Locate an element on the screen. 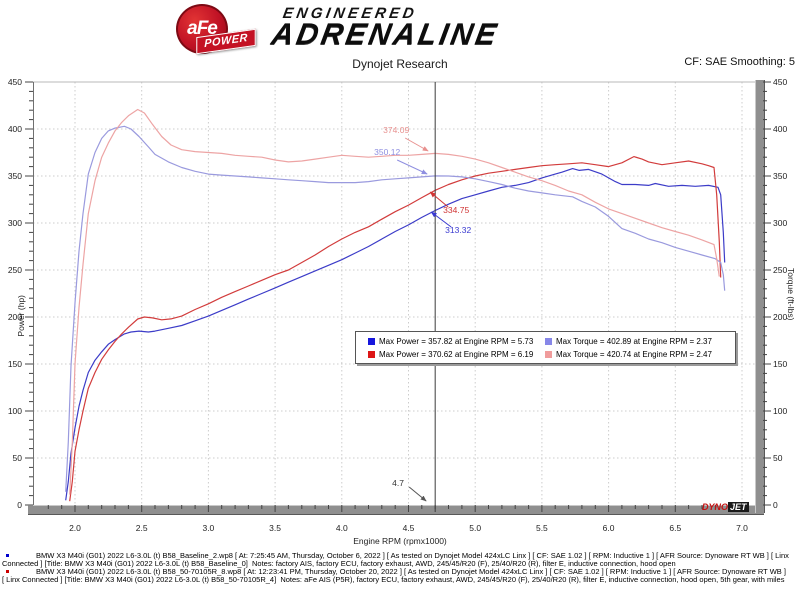 The image size is (800, 600). y-left-tick-label: 50 is located at coordinates (17, 458).